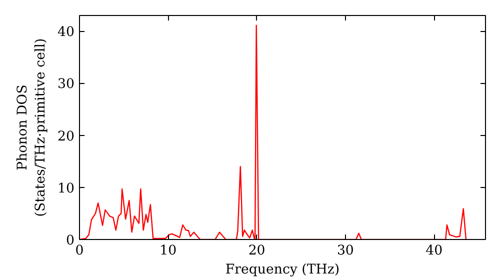 Image resolution: width=500 pixels, height=280 pixels. What do you see at coordinates (282, 270) in the screenshot?
I see `x-axis-title: Frequency (THz)` at bounding box center [282, 270].